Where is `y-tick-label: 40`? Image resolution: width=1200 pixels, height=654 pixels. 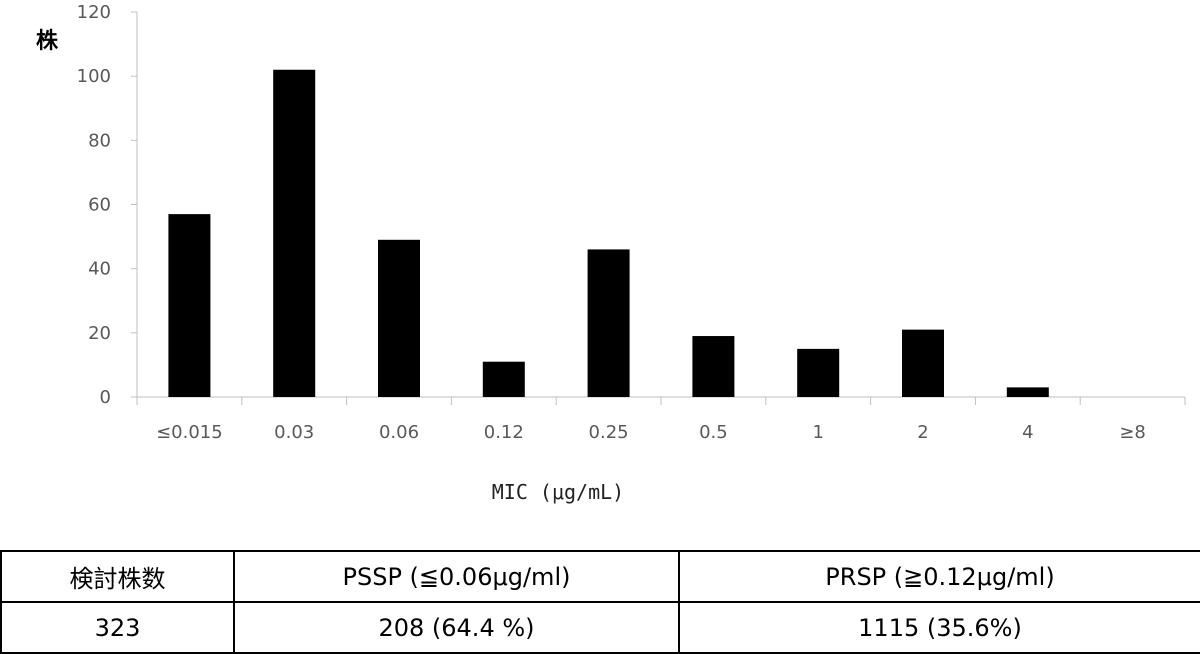
y-tick-label: 40 is located at coordinates (99, 269).